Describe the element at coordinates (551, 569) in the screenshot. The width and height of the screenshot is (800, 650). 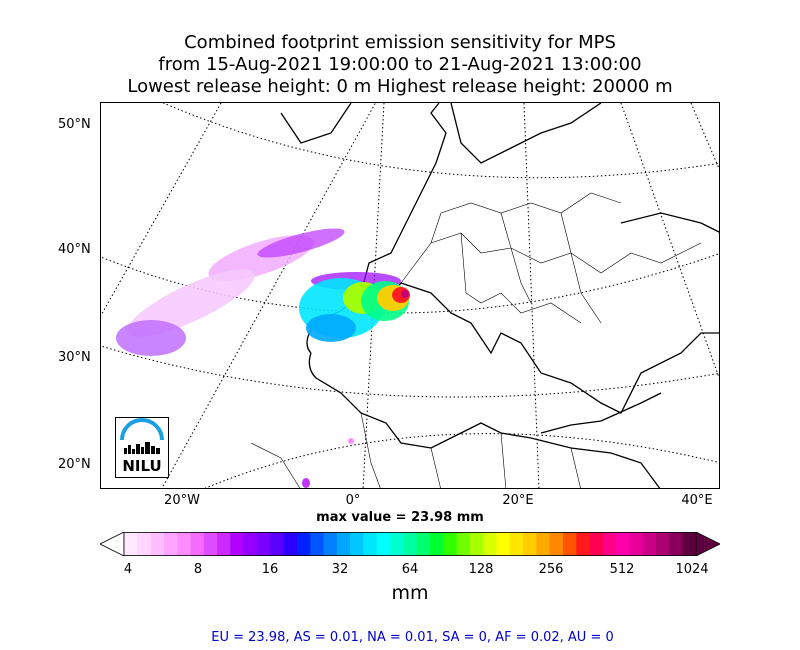
I see `colorbar-label-256: 256` at that location.